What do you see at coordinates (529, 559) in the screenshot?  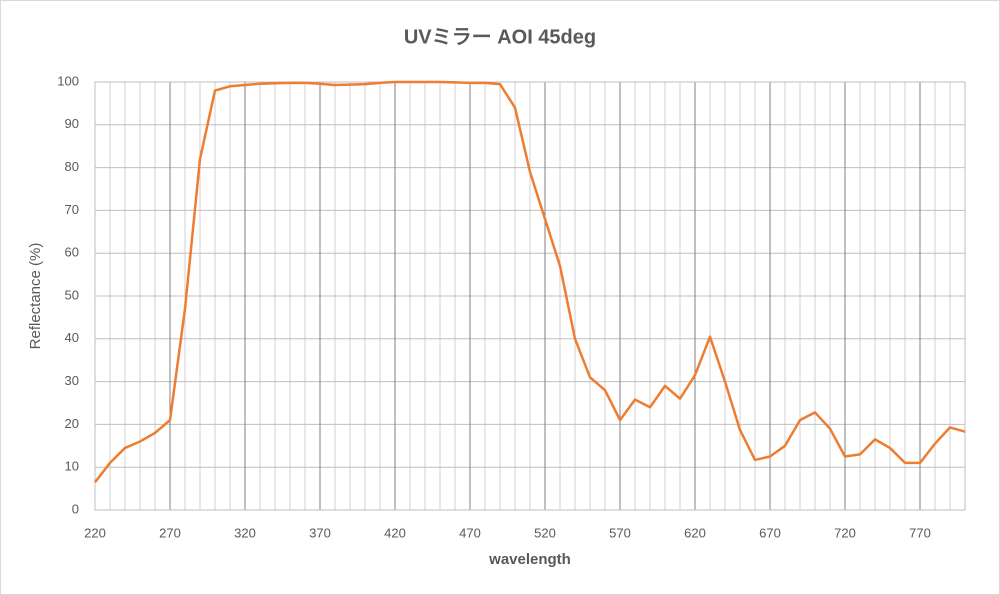 I see `x-axis-title: wavelength` at bounding box center [529, 559].